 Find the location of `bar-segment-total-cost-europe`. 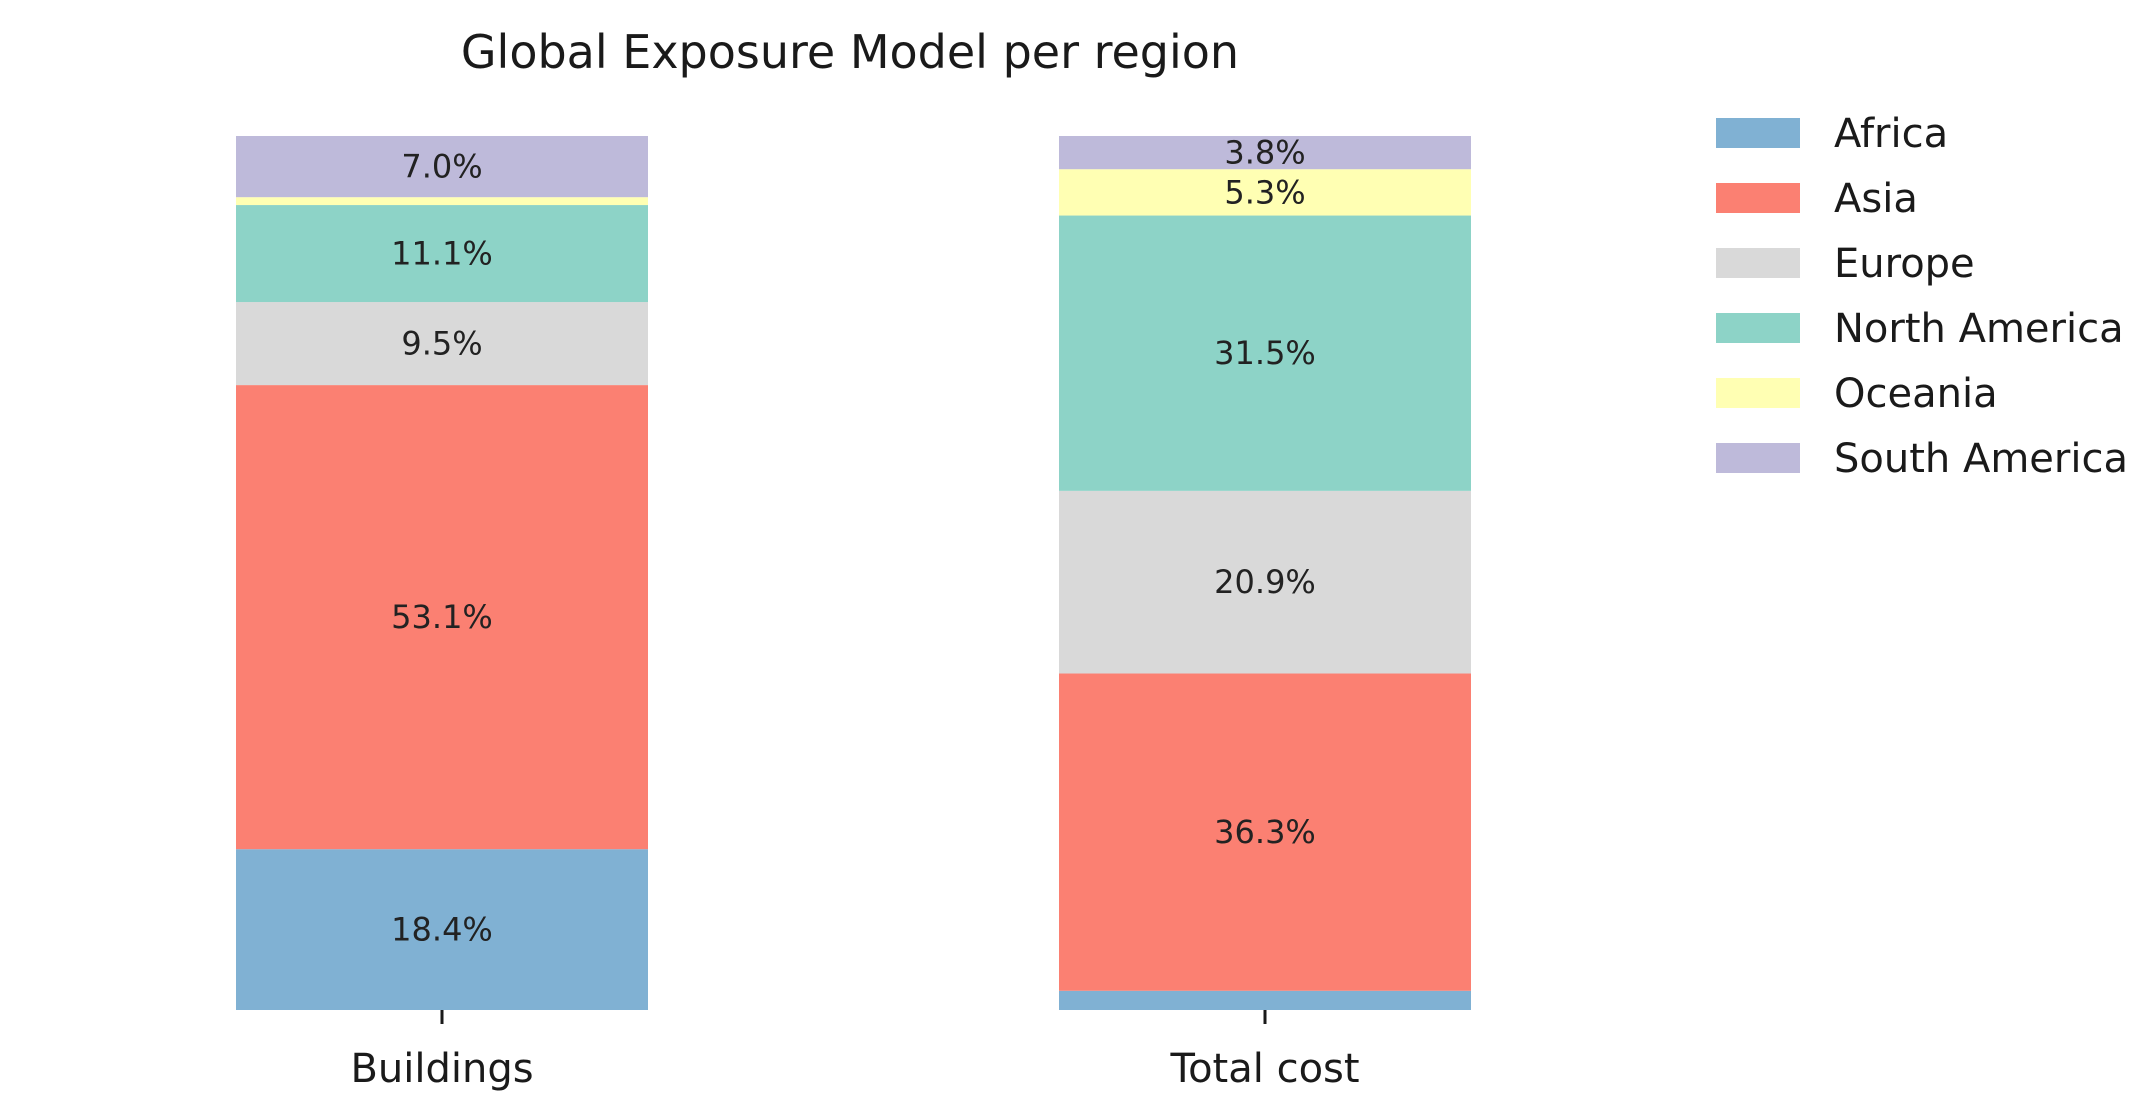

bar-segment-total-cost-europe is located at coordinates (1265, 582).